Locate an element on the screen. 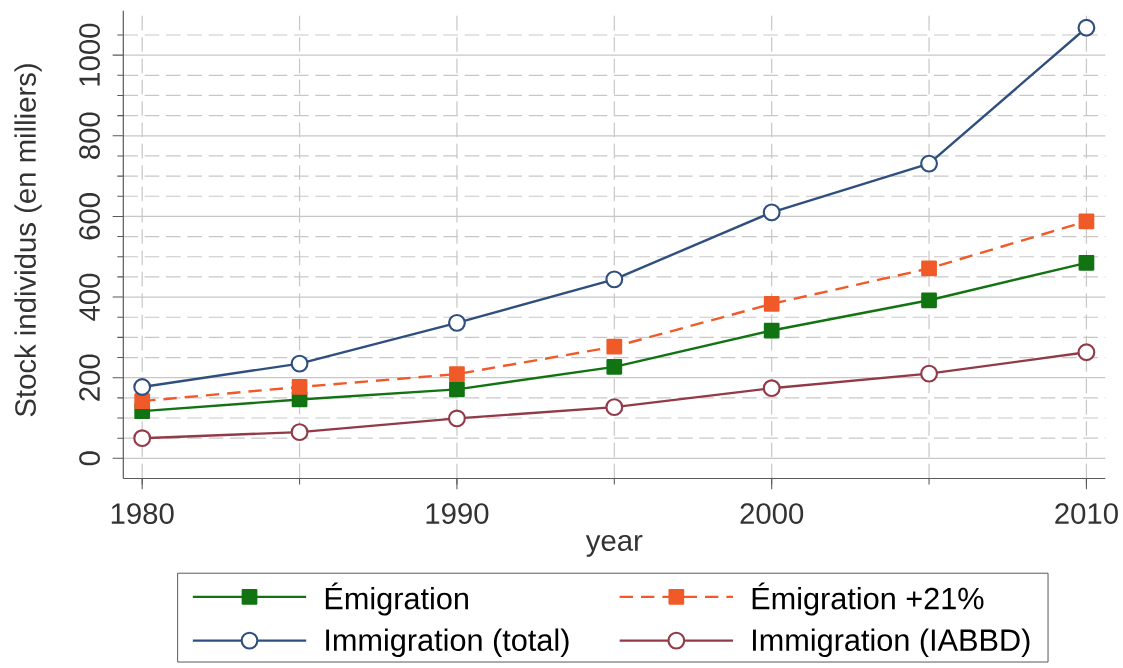 The image size is (1123, 668). x-tick-label: 2000 is located at coordinates (772, 513).